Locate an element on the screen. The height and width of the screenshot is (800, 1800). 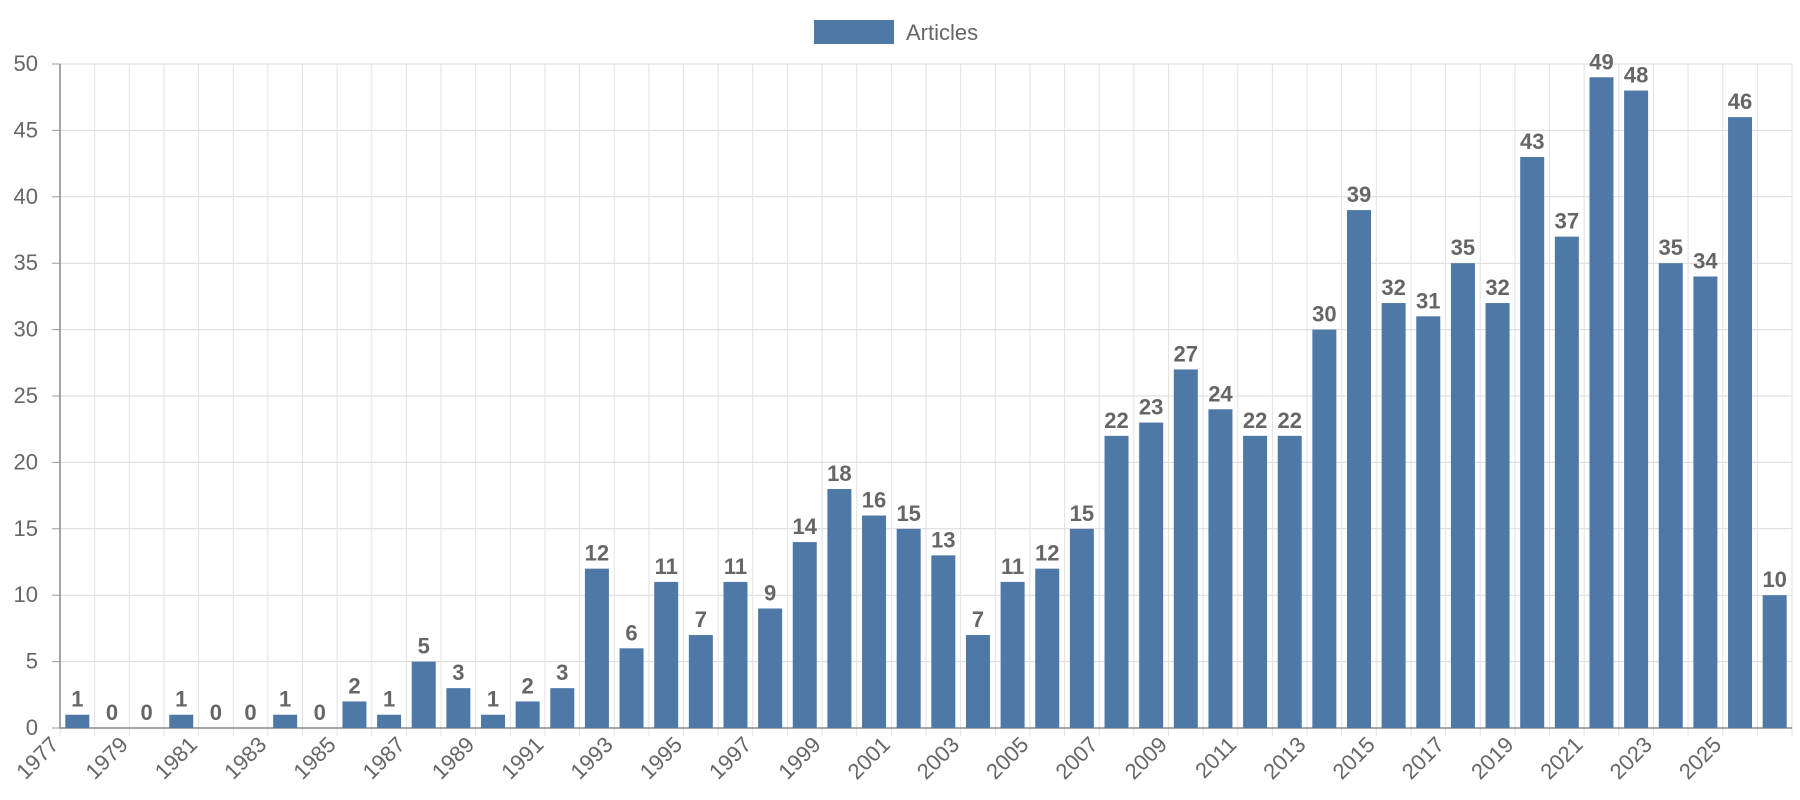
x-tick-label: 2015 is located at coordinates (1354, 758).